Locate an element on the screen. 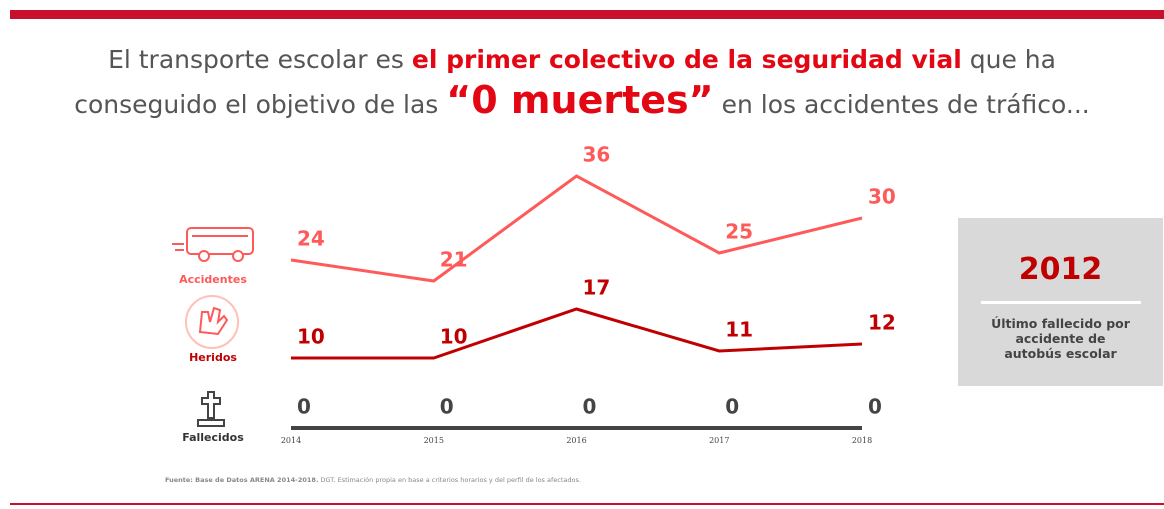 Image resolution: width=1164 pixels, height=509 pixels. title-part: conseguido el objetivo de las is located at coordinates (260, 104).